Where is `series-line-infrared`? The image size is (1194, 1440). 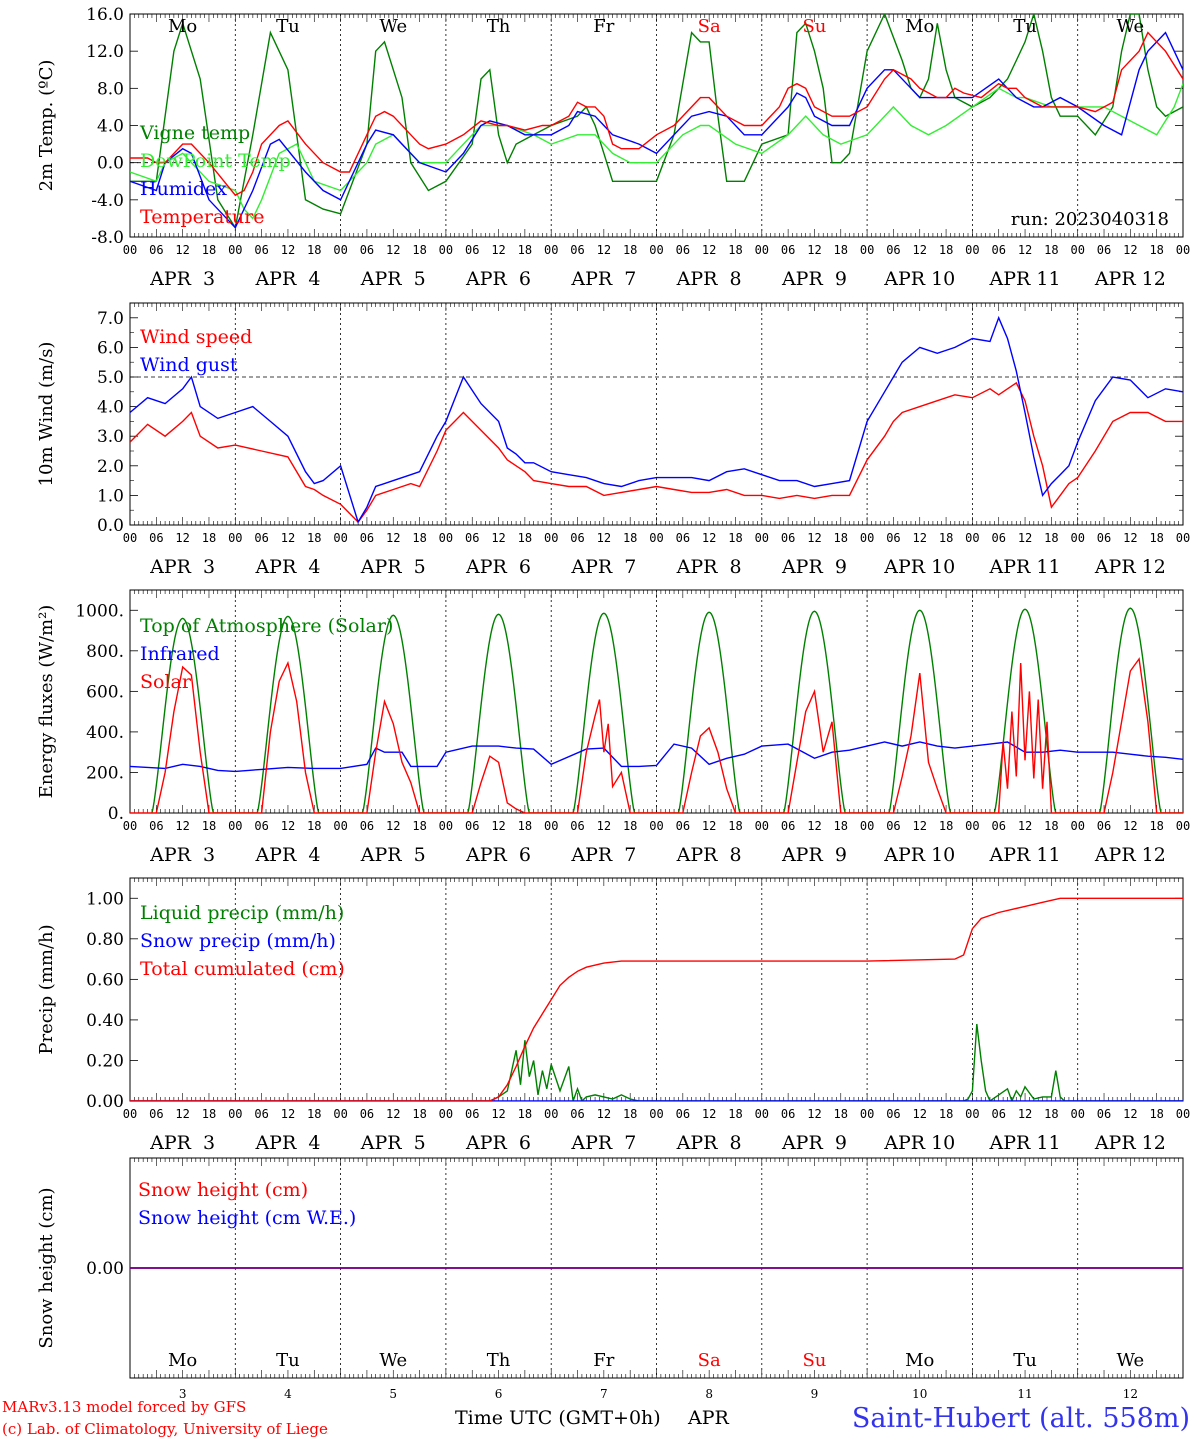
series-line-infrared is located at coordinates (656, 757).